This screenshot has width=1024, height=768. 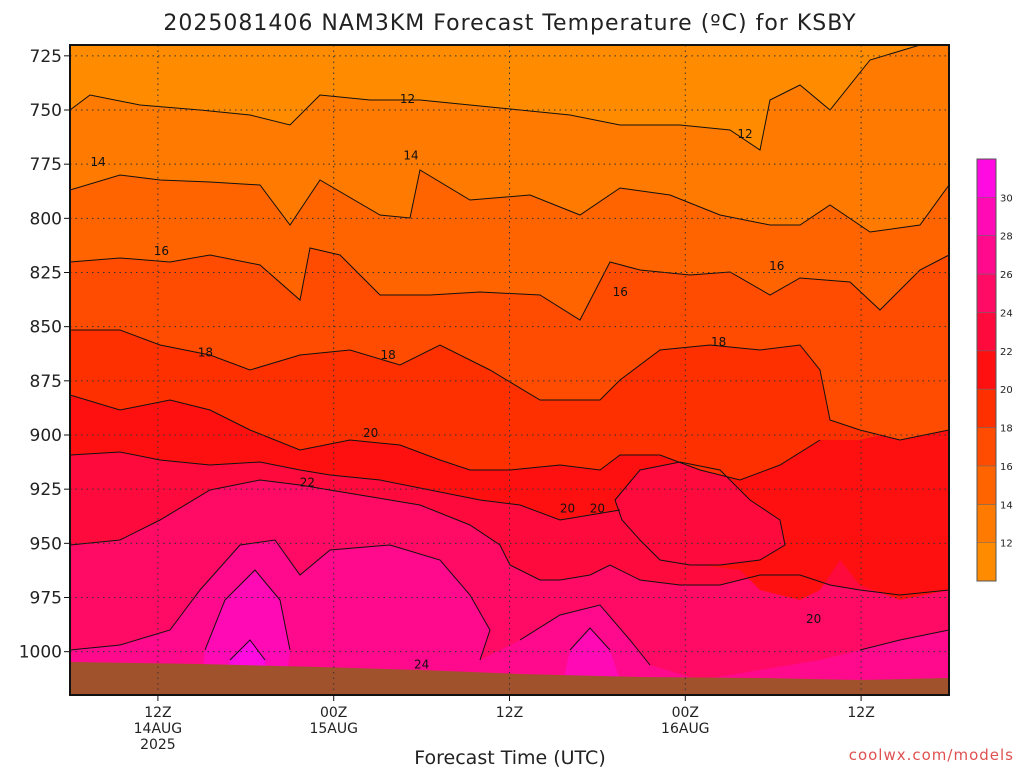 I want to click on colorbar-tick-label: 20, so click(x=1006, y=390).